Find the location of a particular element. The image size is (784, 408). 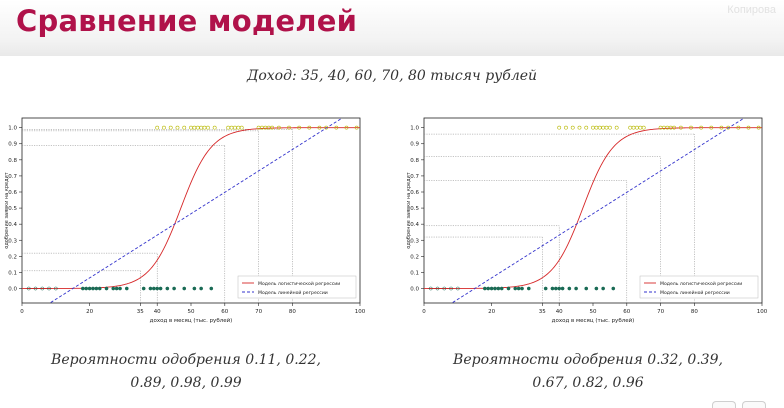

y-tick-label: 0.1 is located at coordinates (414, 273).